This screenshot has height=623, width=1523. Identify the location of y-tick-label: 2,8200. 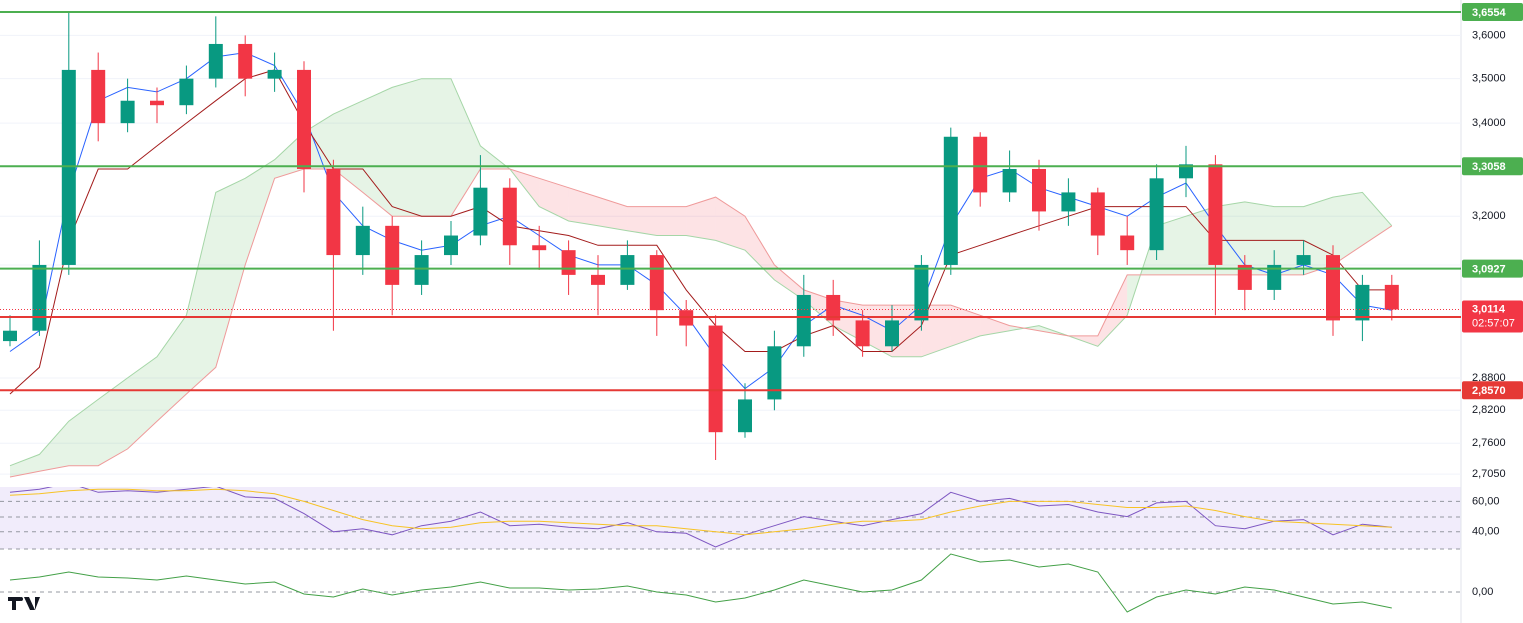
(1489, 410).